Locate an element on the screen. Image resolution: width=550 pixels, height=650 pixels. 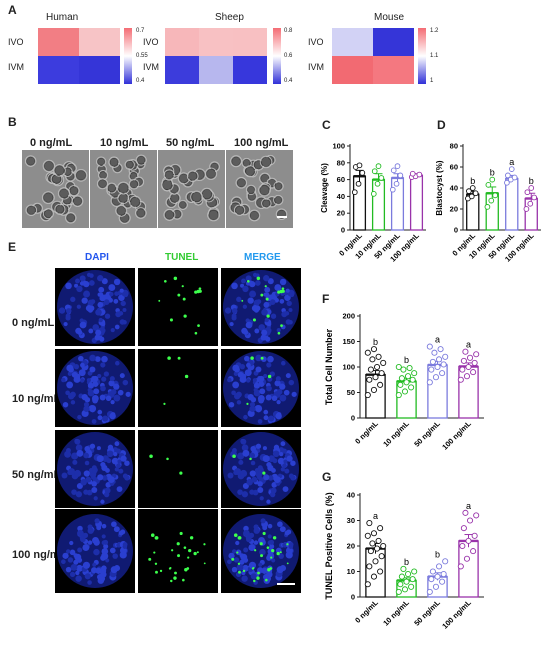
y-tick-label: 200 is located at coordinates (348, 316).